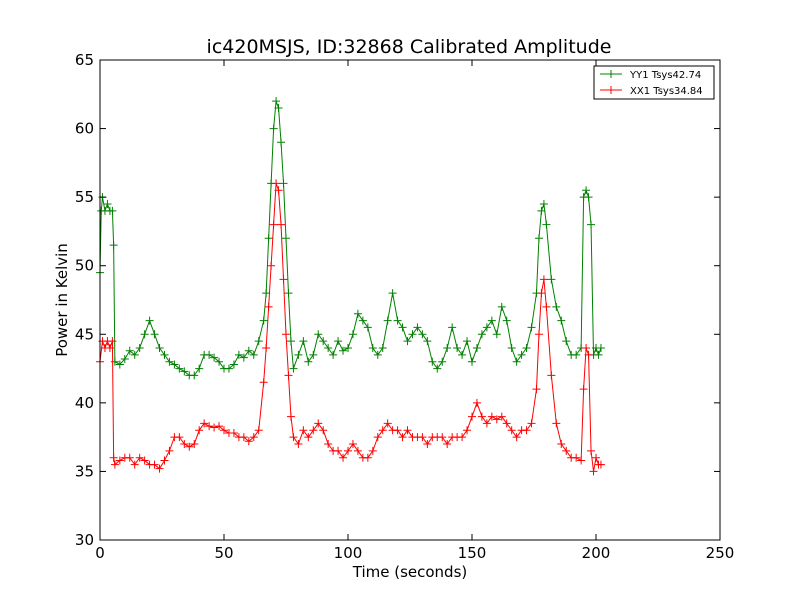 This screenshot has width=800, height=600. I want to click on y-tick-label: 50, so click(84, 266).